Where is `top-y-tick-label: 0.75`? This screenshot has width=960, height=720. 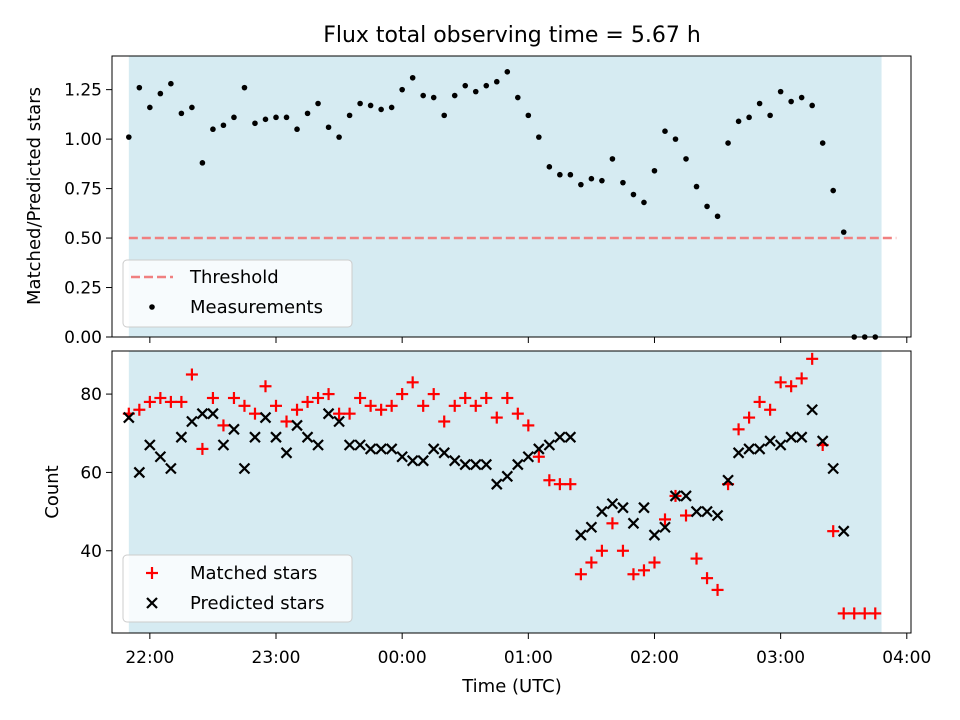 top-y-tick-label: 0.75 is located at coordinates (83, 190).